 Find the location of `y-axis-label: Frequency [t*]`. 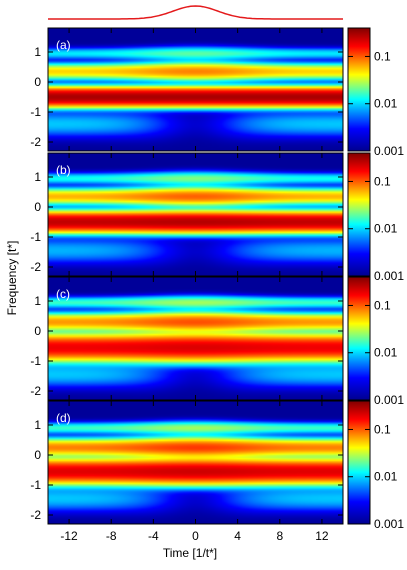

y-axis-label: Frequency [t*] is located at coordinates (12, 278).